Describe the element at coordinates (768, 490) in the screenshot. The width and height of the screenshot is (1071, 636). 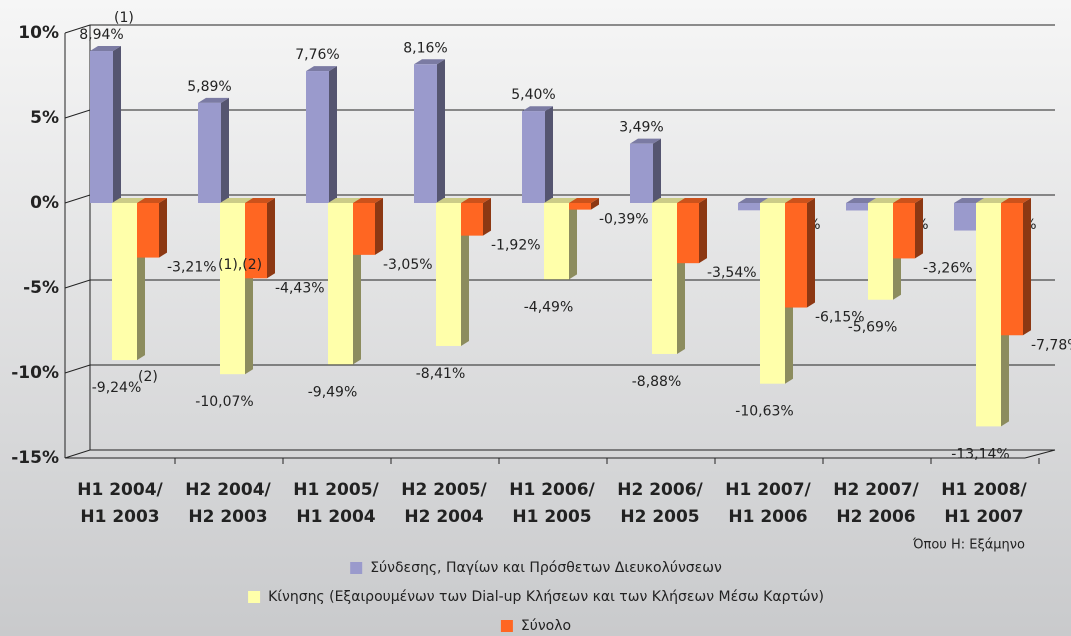
I see `x-tick-label: H1 2007/` at that location.